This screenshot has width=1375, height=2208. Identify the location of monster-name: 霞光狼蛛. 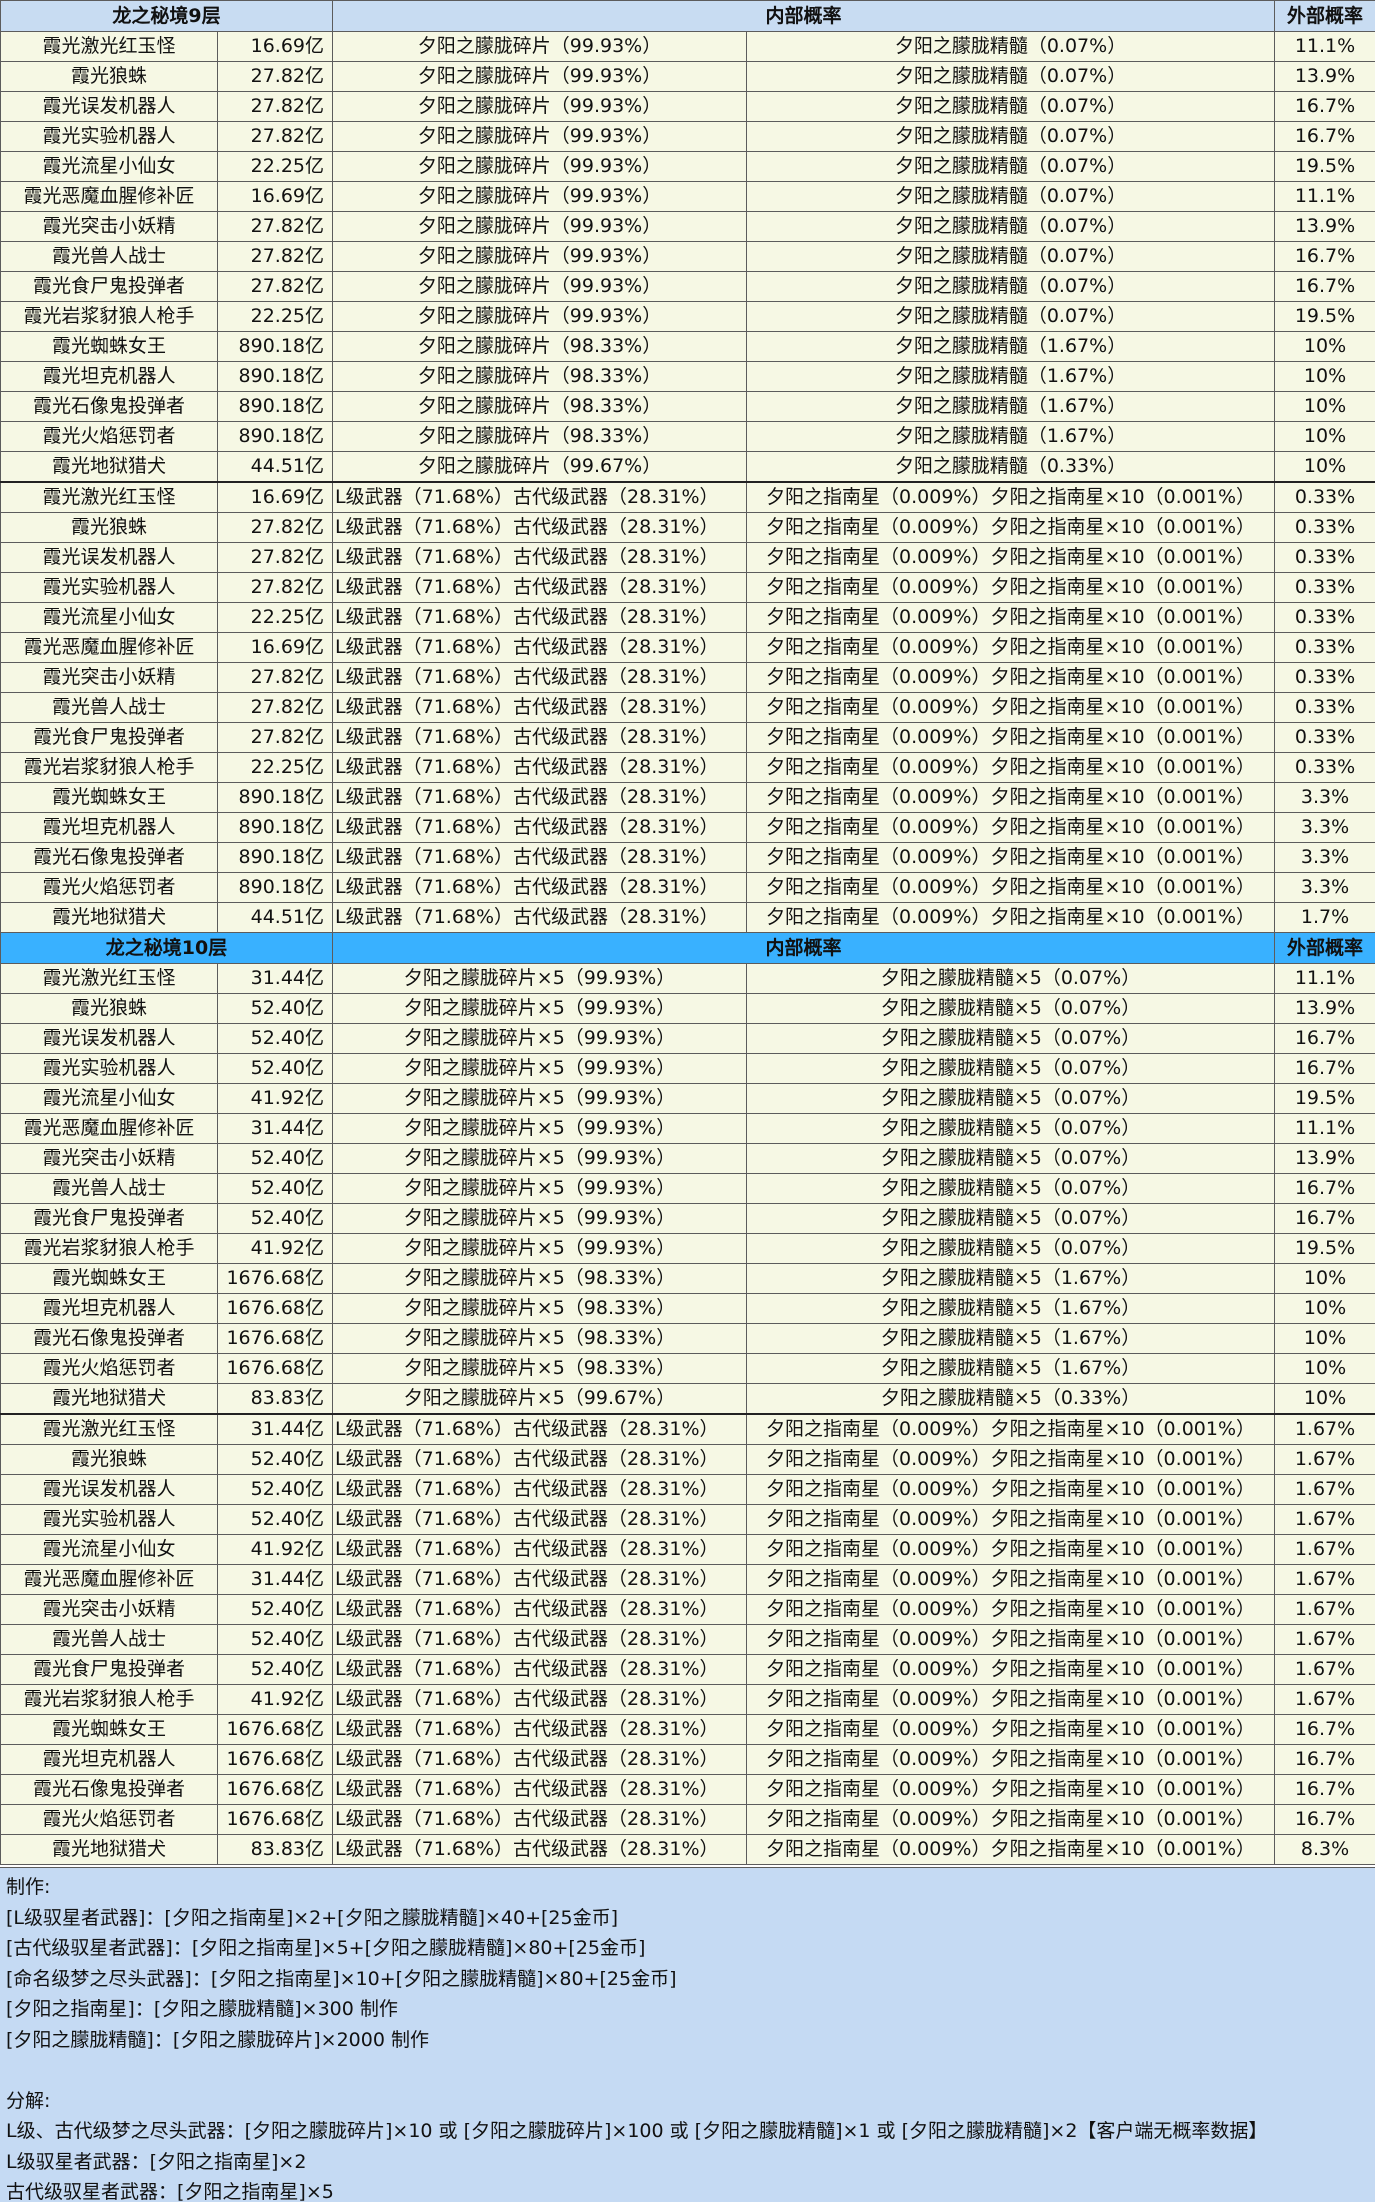
(109, 528).